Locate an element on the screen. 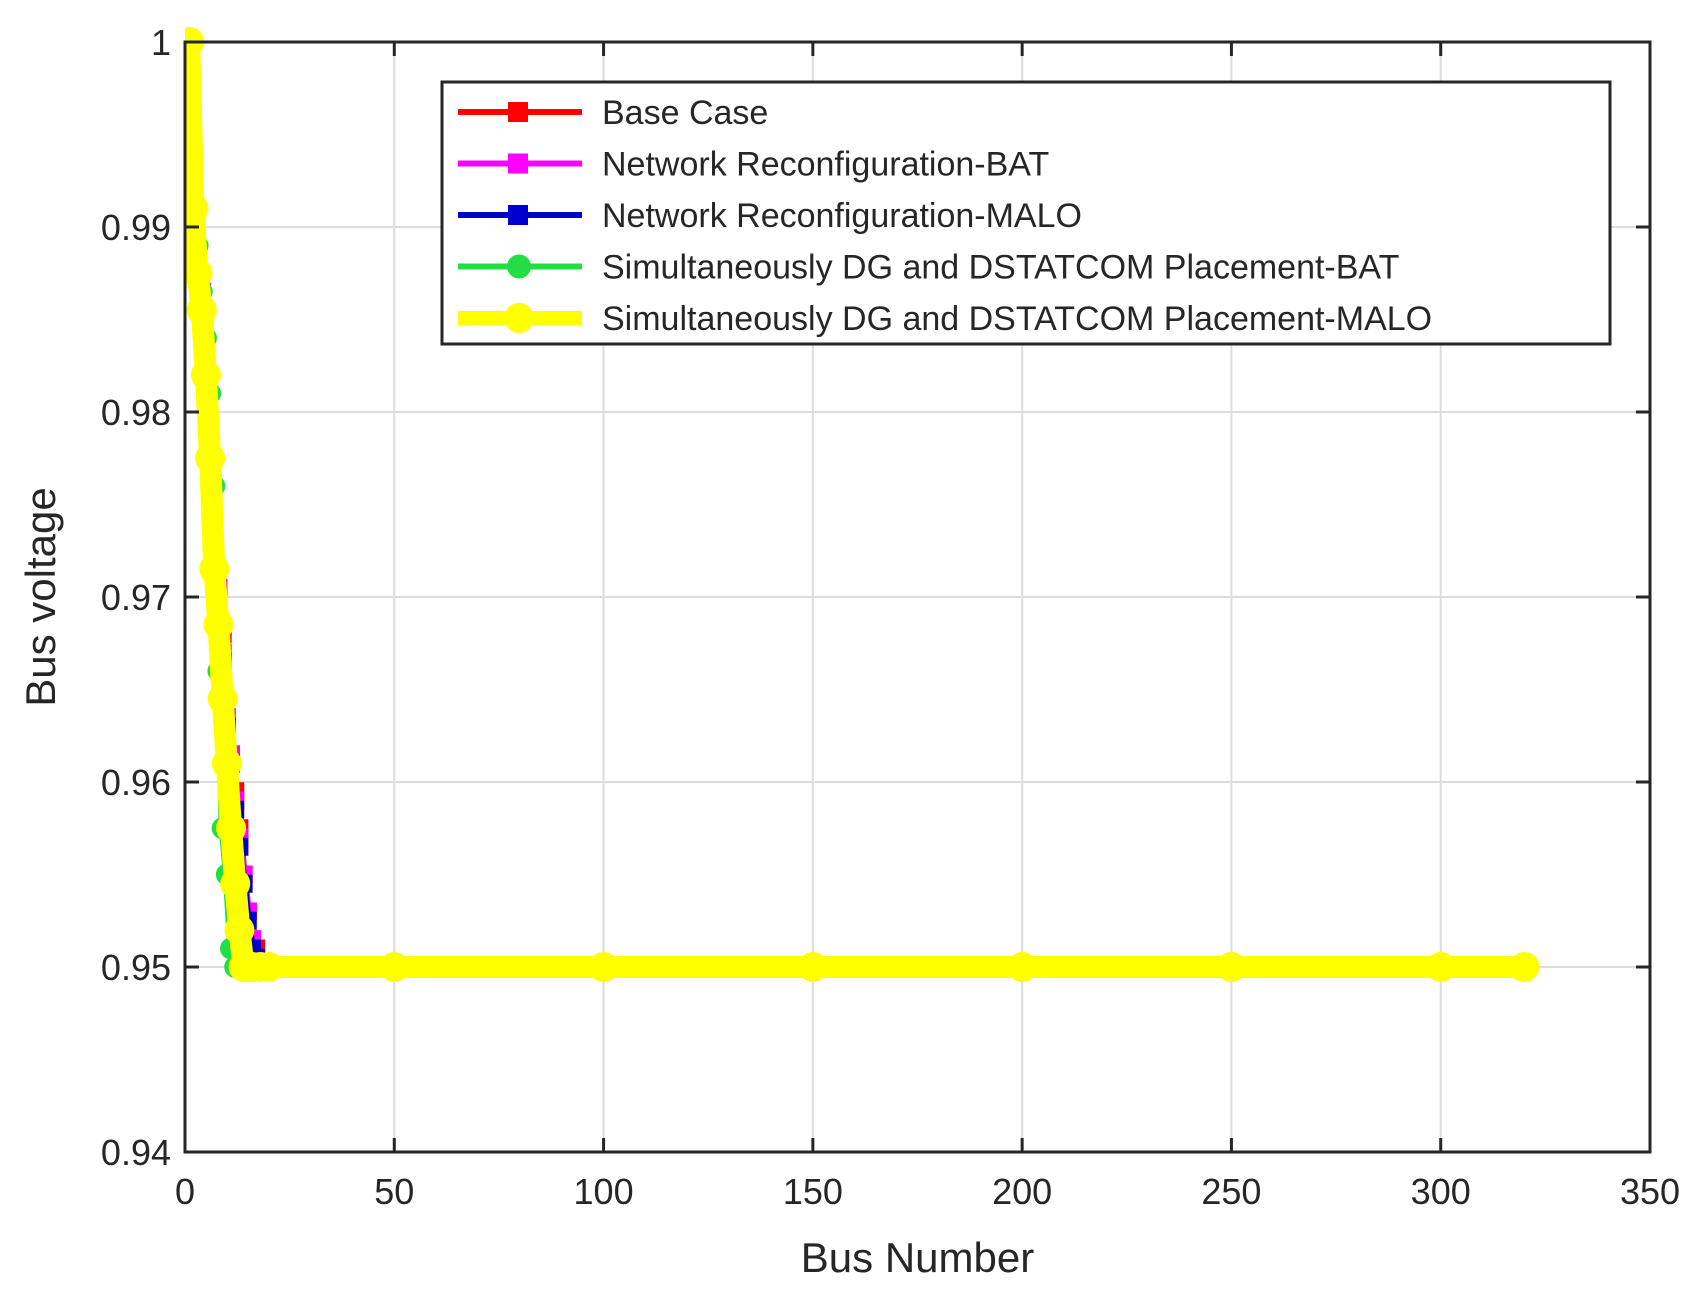 Image resolution: width=1692 pixels, height=1305 pixels. x-axis-title: Bus Number is located at coordinates (917, 1257).